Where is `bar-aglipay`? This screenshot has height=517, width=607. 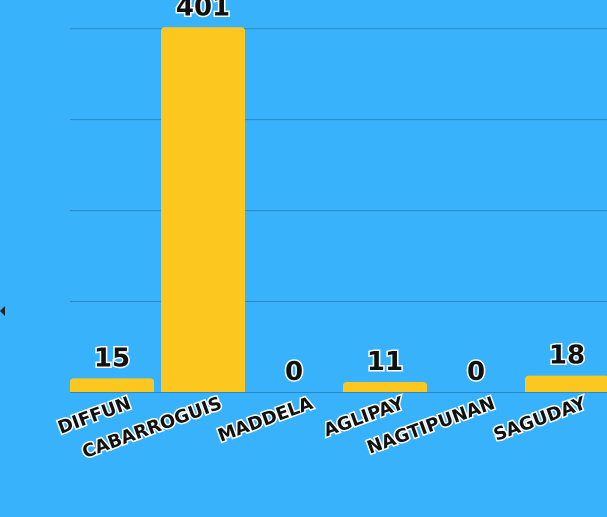
bar-aglipay is located at coordinates (385, 386).